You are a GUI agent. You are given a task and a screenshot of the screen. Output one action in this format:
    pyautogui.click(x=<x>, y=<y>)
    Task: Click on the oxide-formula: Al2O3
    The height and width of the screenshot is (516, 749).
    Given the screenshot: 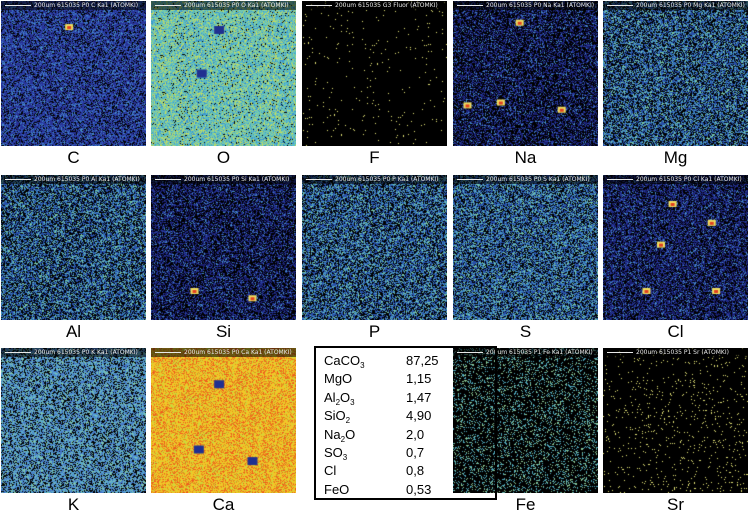 What is the action you would take?
    pyautogui.click(x=339, y=398)
    